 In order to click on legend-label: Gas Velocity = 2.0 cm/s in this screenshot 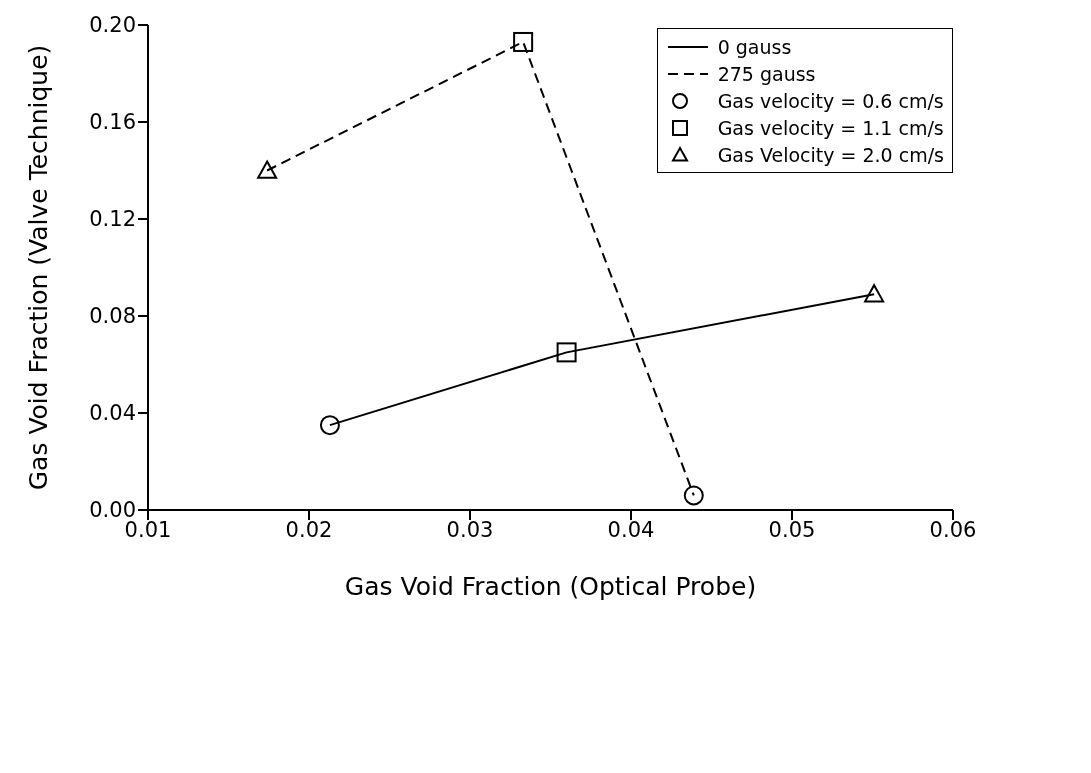, I will do `click(830, 154)`.